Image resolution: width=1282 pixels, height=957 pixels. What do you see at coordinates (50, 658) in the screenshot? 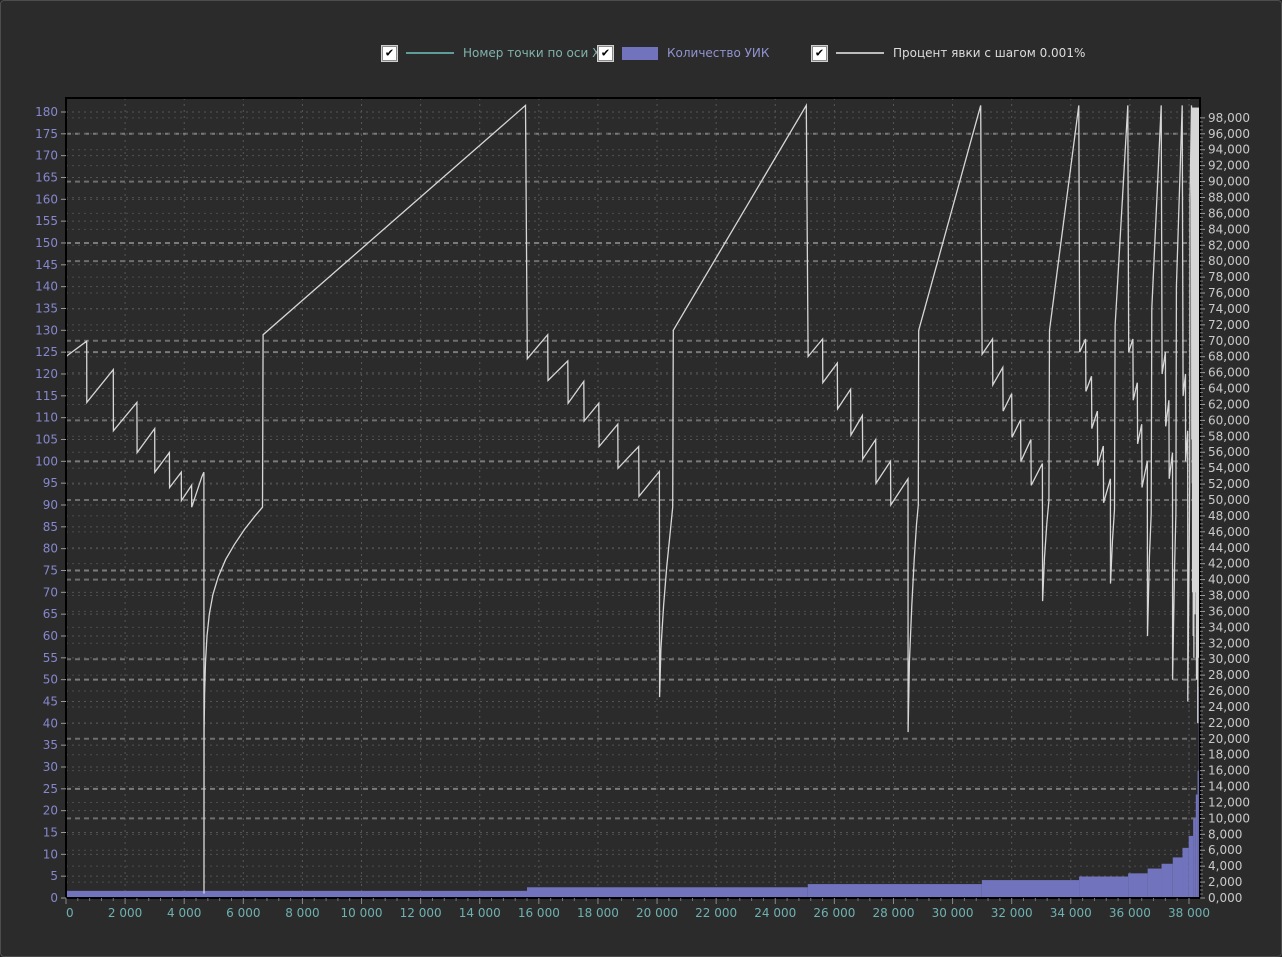
I see `svg-text: 55` at bounding box center [50, 658].